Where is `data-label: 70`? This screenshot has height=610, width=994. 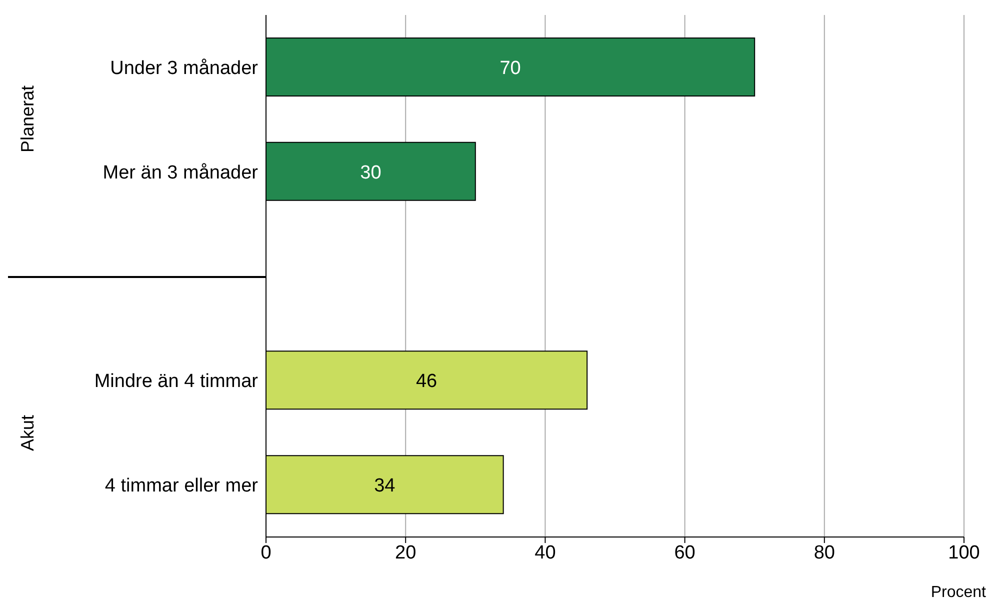
data-label: 70 is located at coordinates (510, 68).